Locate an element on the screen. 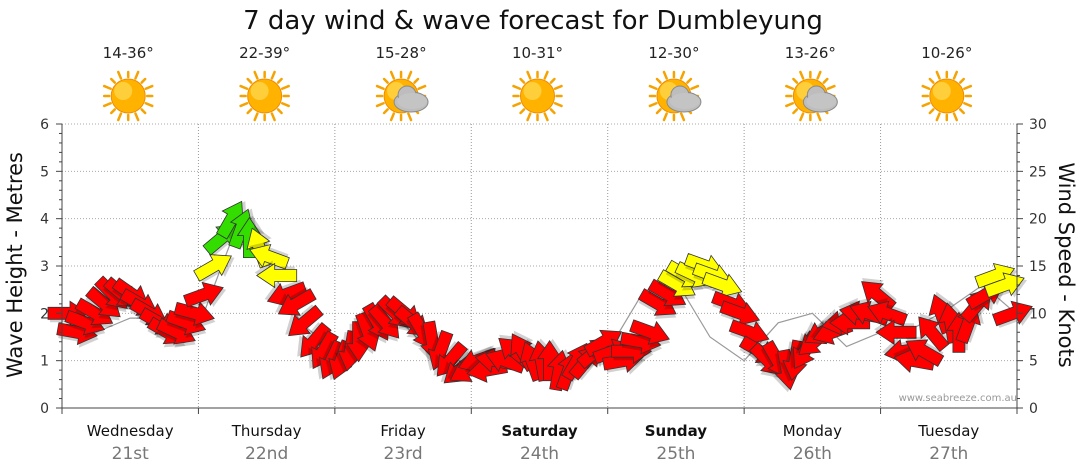 The image size is (1080, 475). sun-highlight is located at coordinates (532, 91).